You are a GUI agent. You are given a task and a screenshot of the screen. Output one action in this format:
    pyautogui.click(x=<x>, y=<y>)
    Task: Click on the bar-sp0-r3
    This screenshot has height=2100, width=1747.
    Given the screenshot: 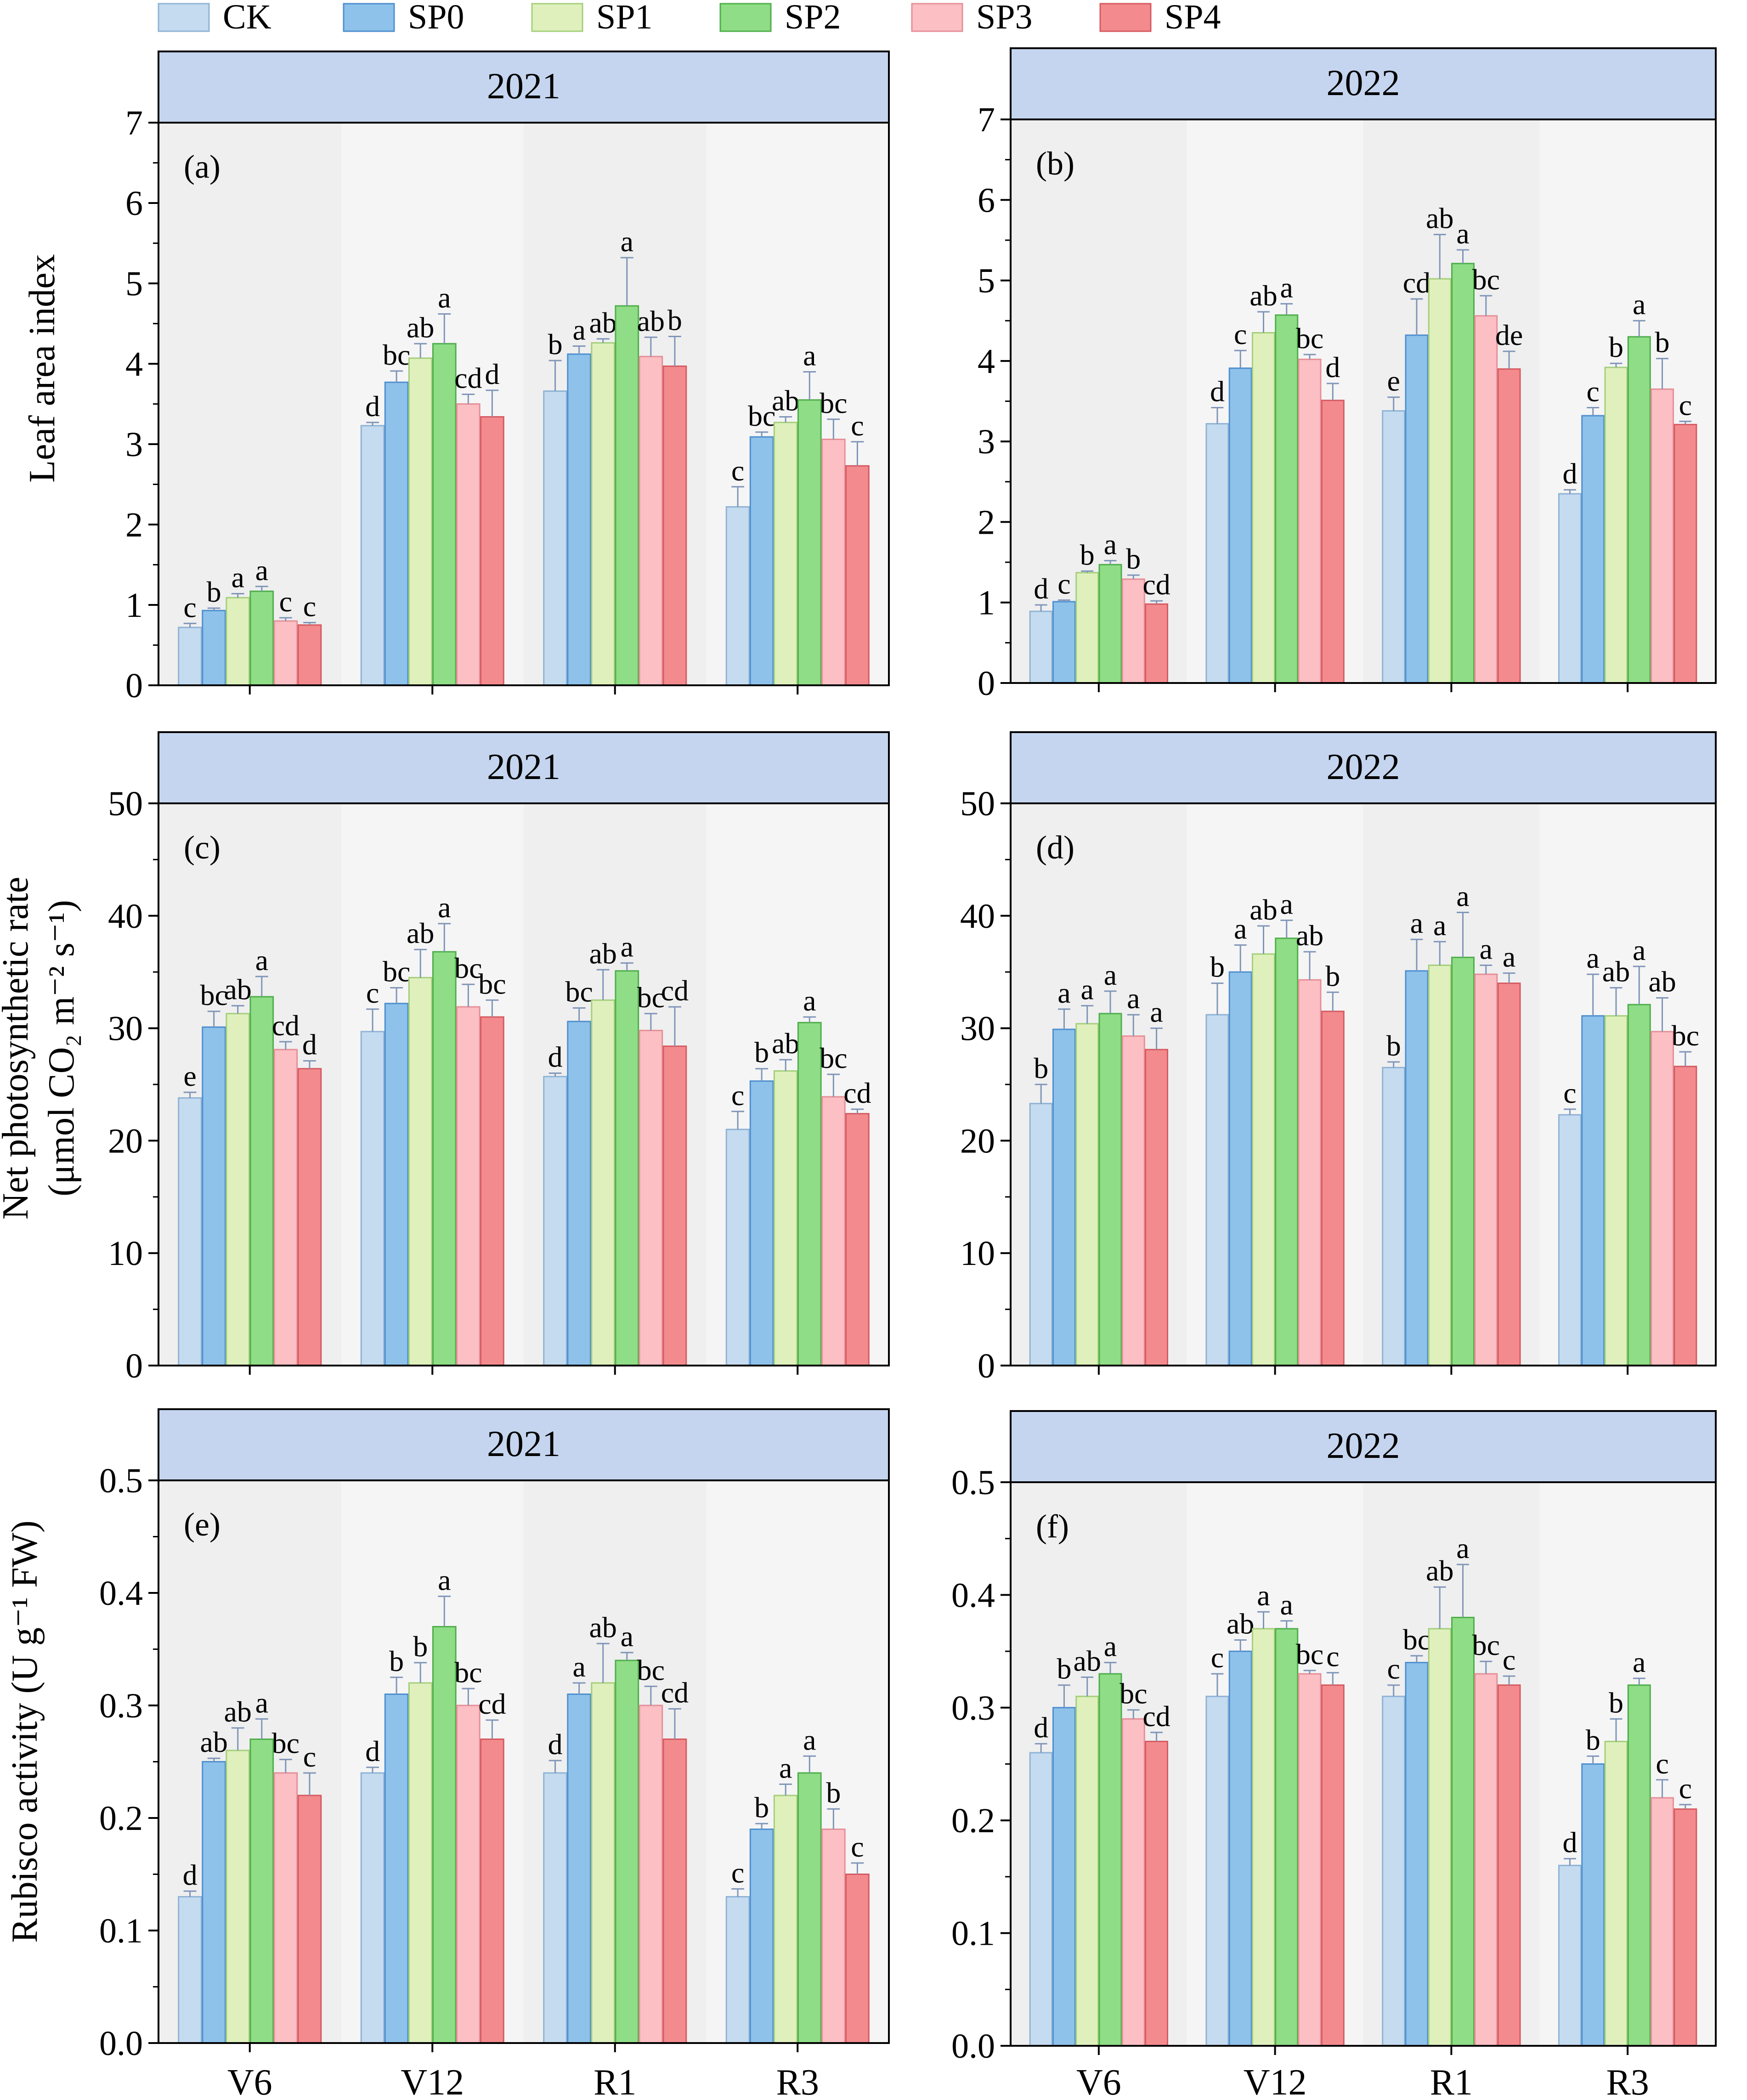 What is the action you would take?
    pyautogui.click(x=1593, y=549)
    